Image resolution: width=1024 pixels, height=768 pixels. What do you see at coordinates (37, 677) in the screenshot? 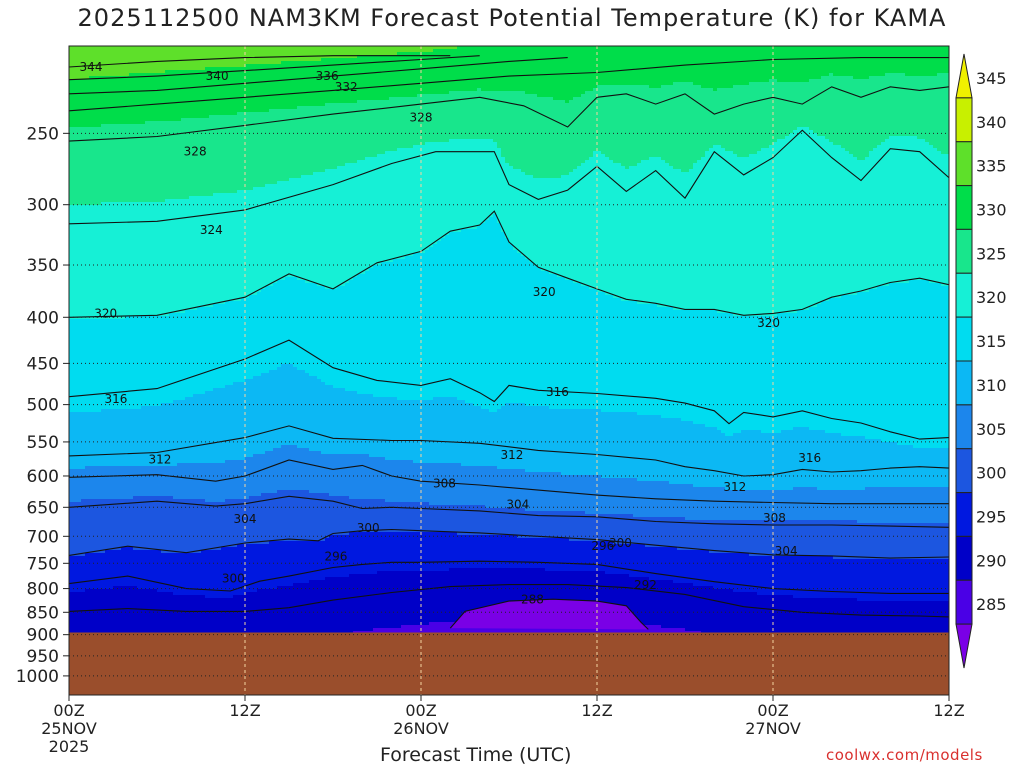
I see `y-tick-label: 1000` at bounding box center [37, 677].